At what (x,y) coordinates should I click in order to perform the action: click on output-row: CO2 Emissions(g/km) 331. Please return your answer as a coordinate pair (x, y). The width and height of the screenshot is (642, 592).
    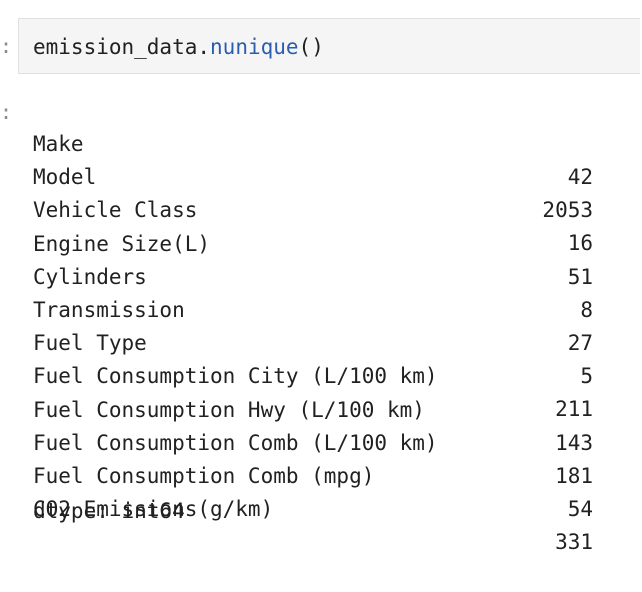
    Looking at the image, I should click on (313, 507).